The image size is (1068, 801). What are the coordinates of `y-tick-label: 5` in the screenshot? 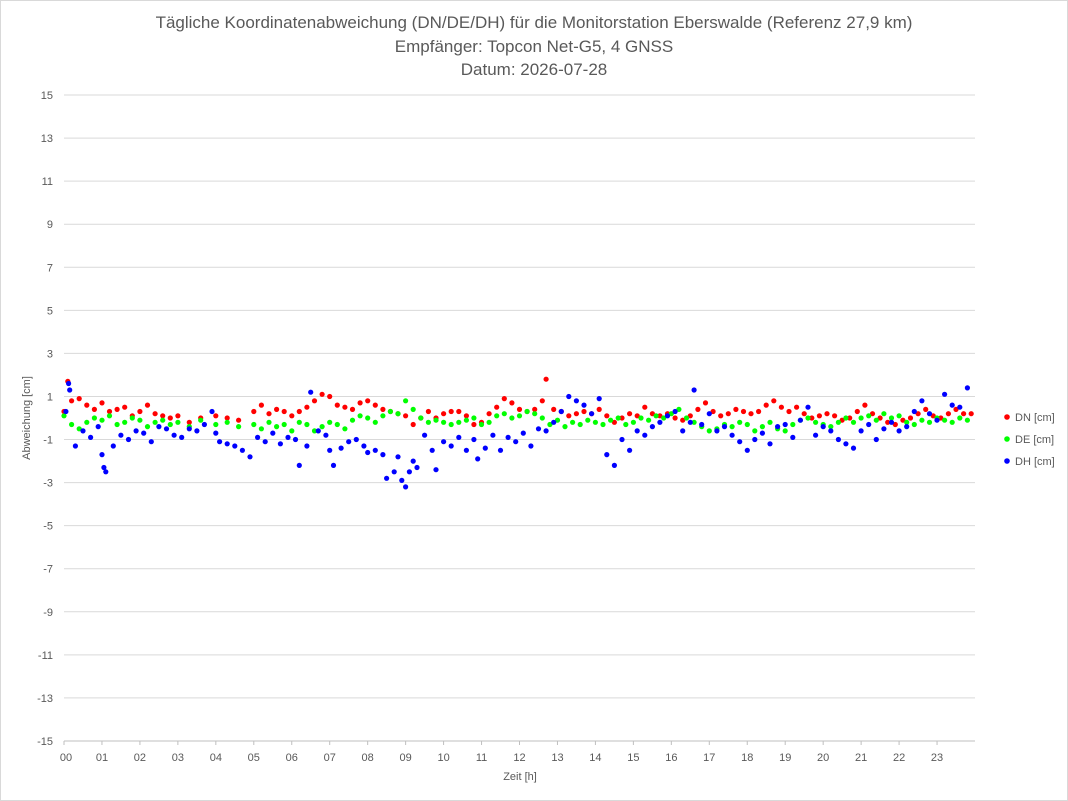 It's located at (50, 311).